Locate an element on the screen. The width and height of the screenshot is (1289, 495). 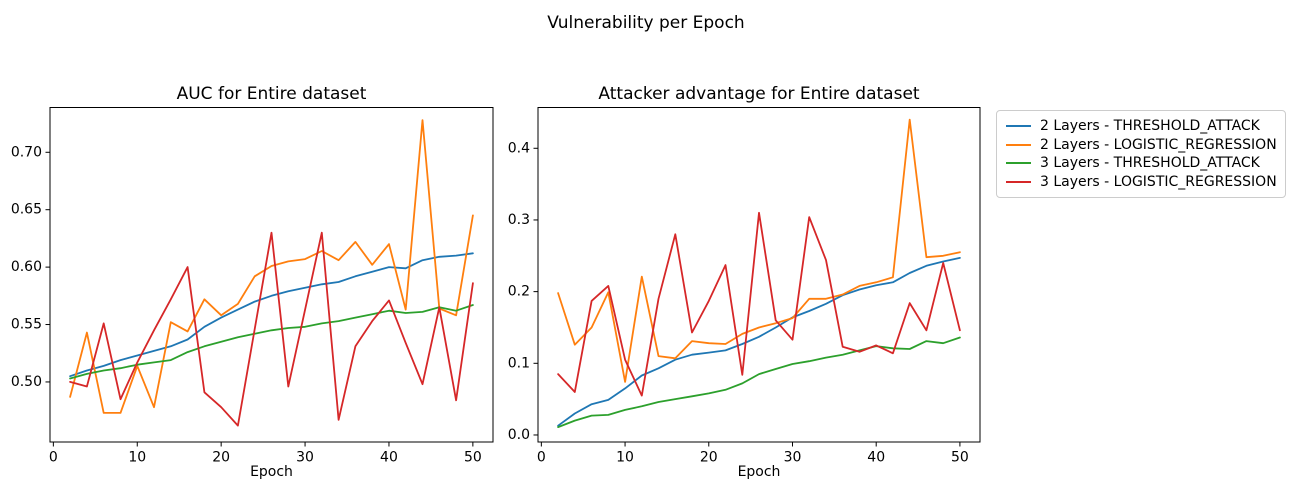
y-tick-label: 0.60 is located at coordinates (26, 267).